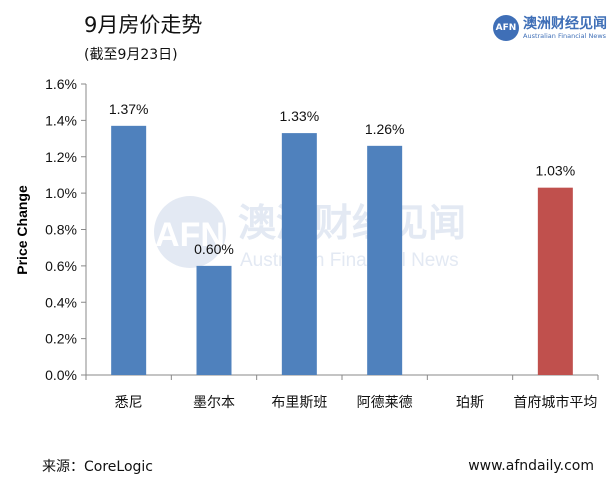  Describe the element at coordinates (61, 339) in the screenshot. I see `y-tick-label: 0.2%` at that location.